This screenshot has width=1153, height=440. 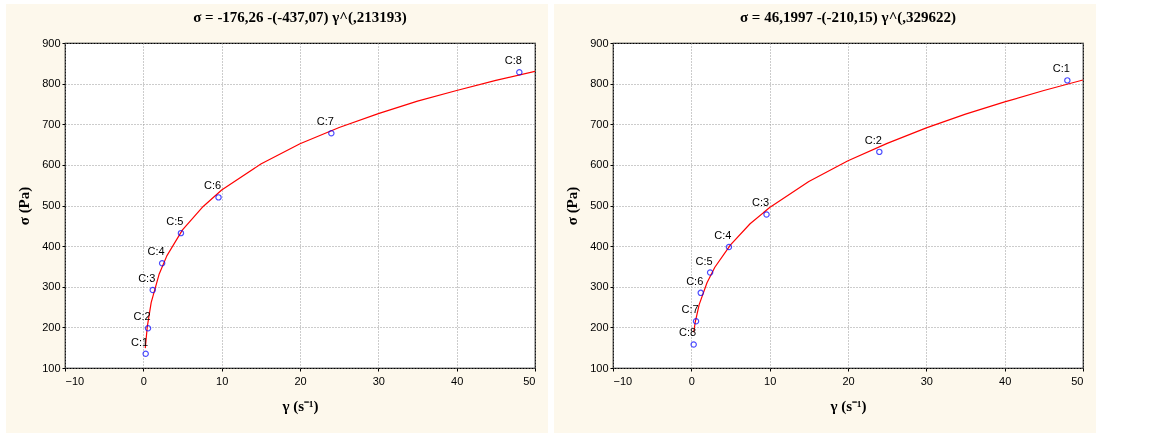 What do you see at coordinates (873, 139) in the screenshot?
I see `annotation: C:2` at bounding box center [873, 139].